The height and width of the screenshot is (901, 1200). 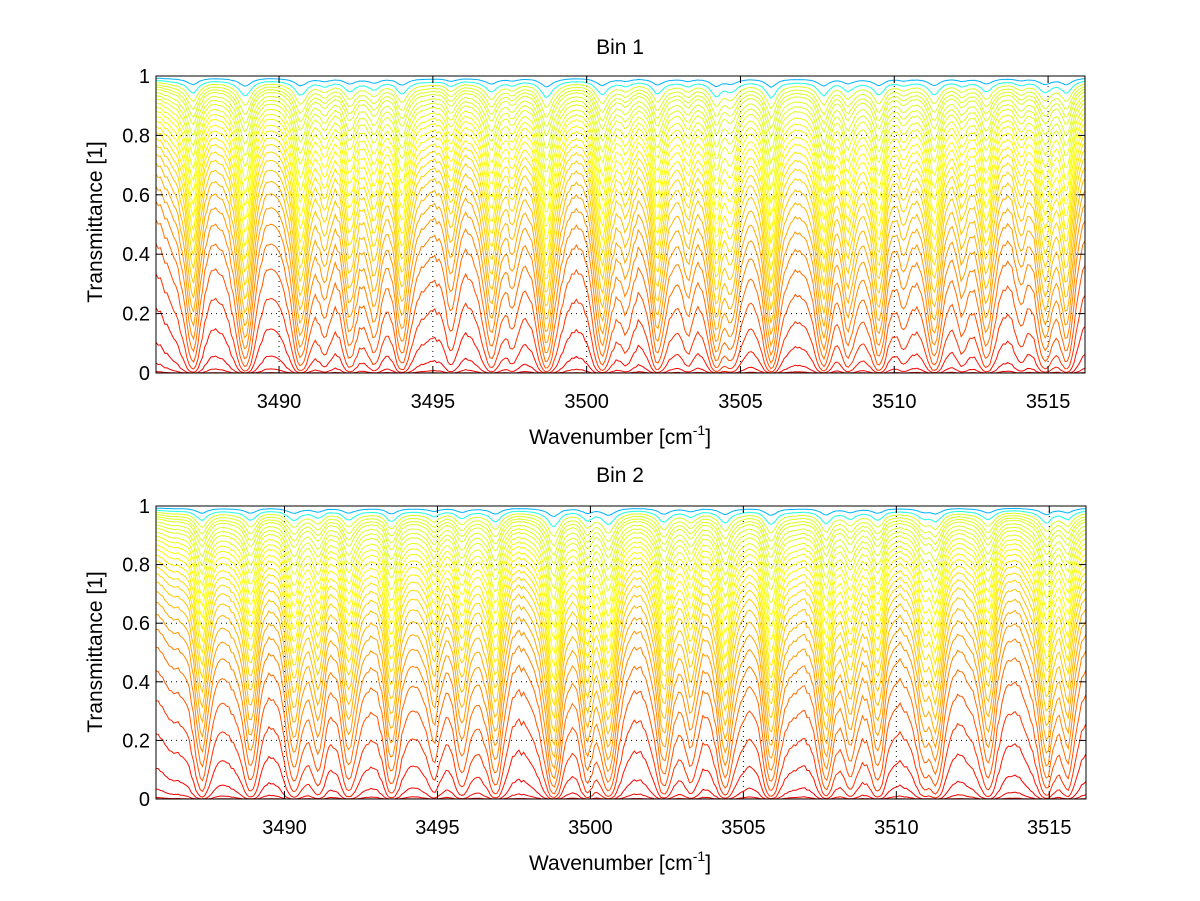 I want to click on x-tick-label: 3510, so click(x=894, y=402).